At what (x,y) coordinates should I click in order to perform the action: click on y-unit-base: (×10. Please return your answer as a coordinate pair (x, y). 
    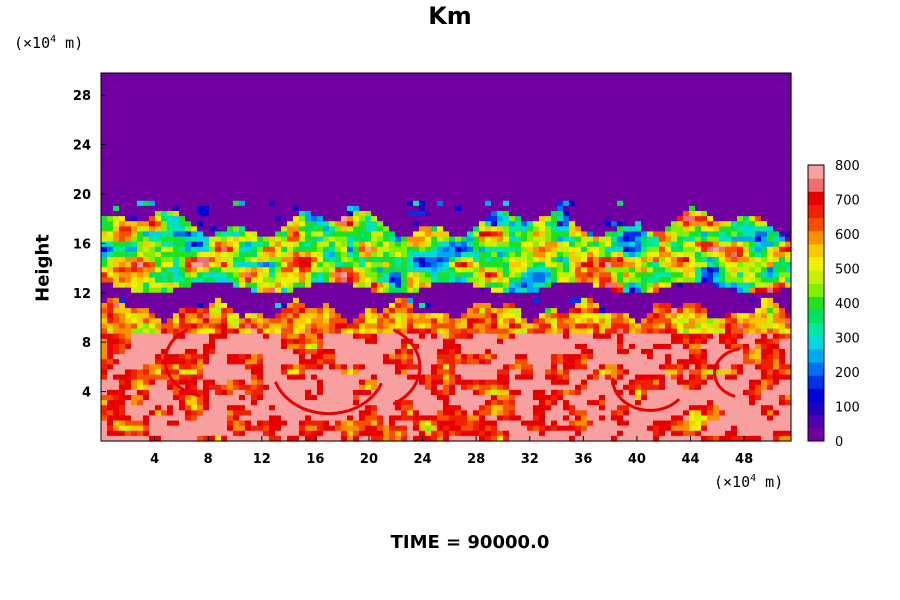
    Looking at the image, I should click on (32, 43).